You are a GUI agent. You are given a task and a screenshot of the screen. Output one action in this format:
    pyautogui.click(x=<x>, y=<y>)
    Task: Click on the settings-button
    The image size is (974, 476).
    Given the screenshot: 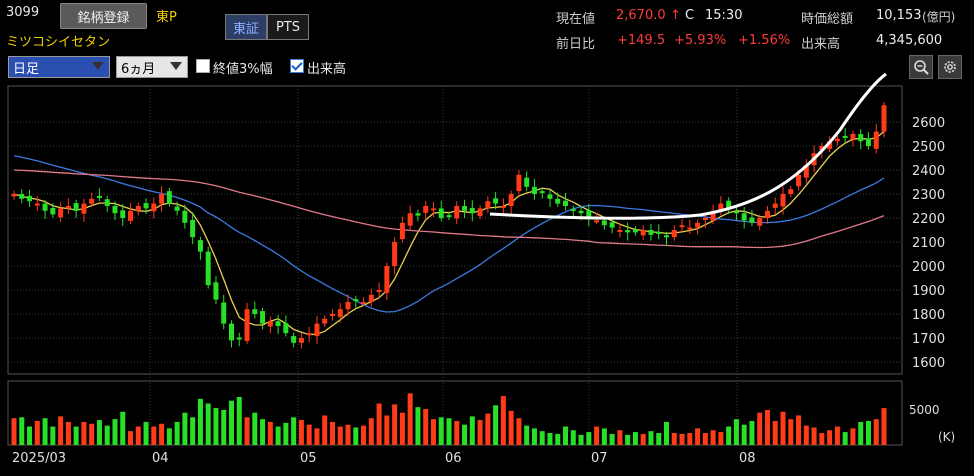 What is the action you would take?
    pyautogui.click(x=950, y=67)
    